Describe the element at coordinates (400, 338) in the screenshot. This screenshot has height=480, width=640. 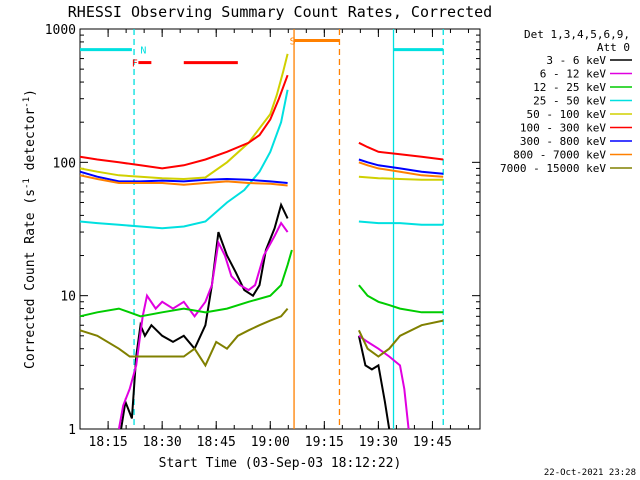
I see `series-line-8-b` at that location.